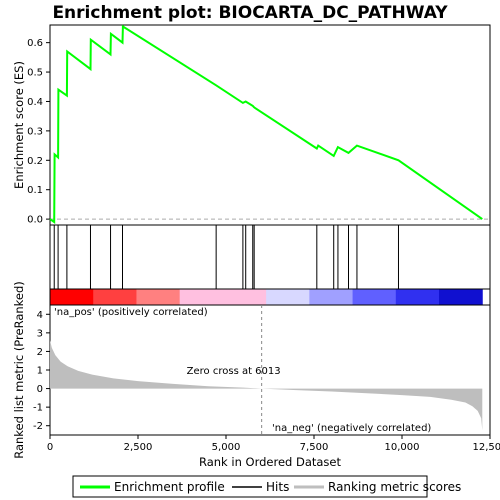 The height and width of the screenshot is (500, 500). What do you see at coordinates (394, 487) in the screenshot?
I see `legend-metric-label: Ranking metric scores` at bounding box center [394, 487].